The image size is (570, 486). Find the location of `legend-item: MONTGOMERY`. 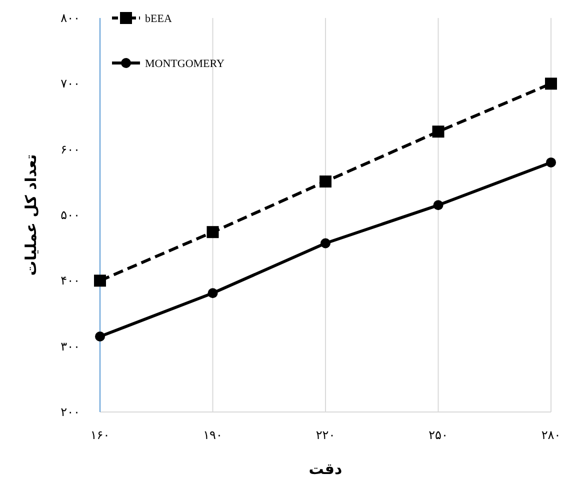

legend-item: MONTGOMERY is located at coordinates (168, 64).